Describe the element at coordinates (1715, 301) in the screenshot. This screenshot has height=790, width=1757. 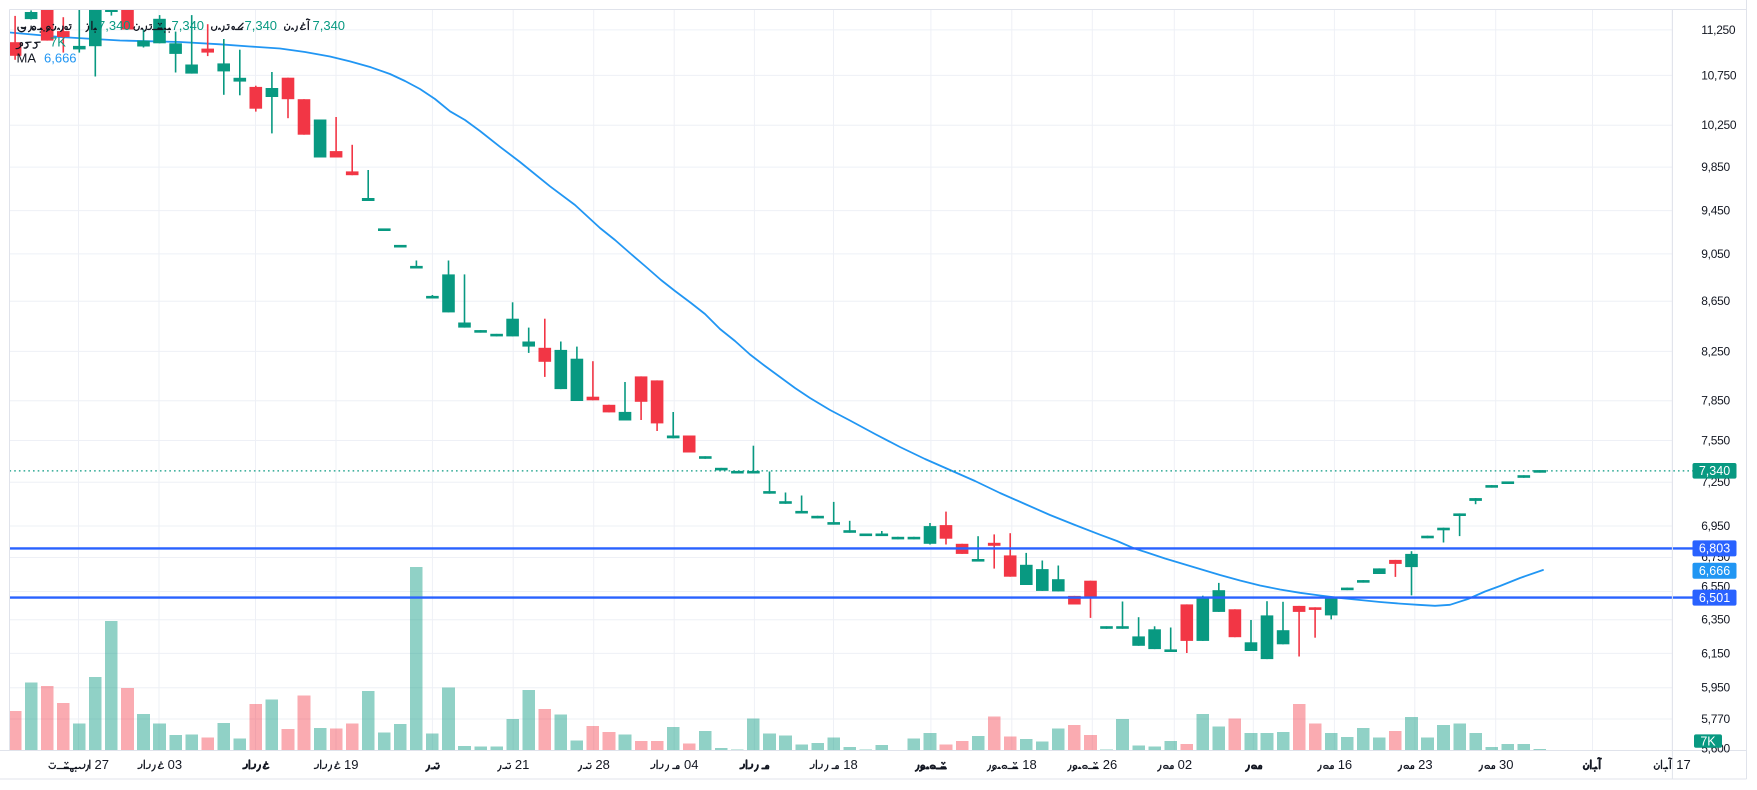
I see `svg-text: 8,650` at that location.